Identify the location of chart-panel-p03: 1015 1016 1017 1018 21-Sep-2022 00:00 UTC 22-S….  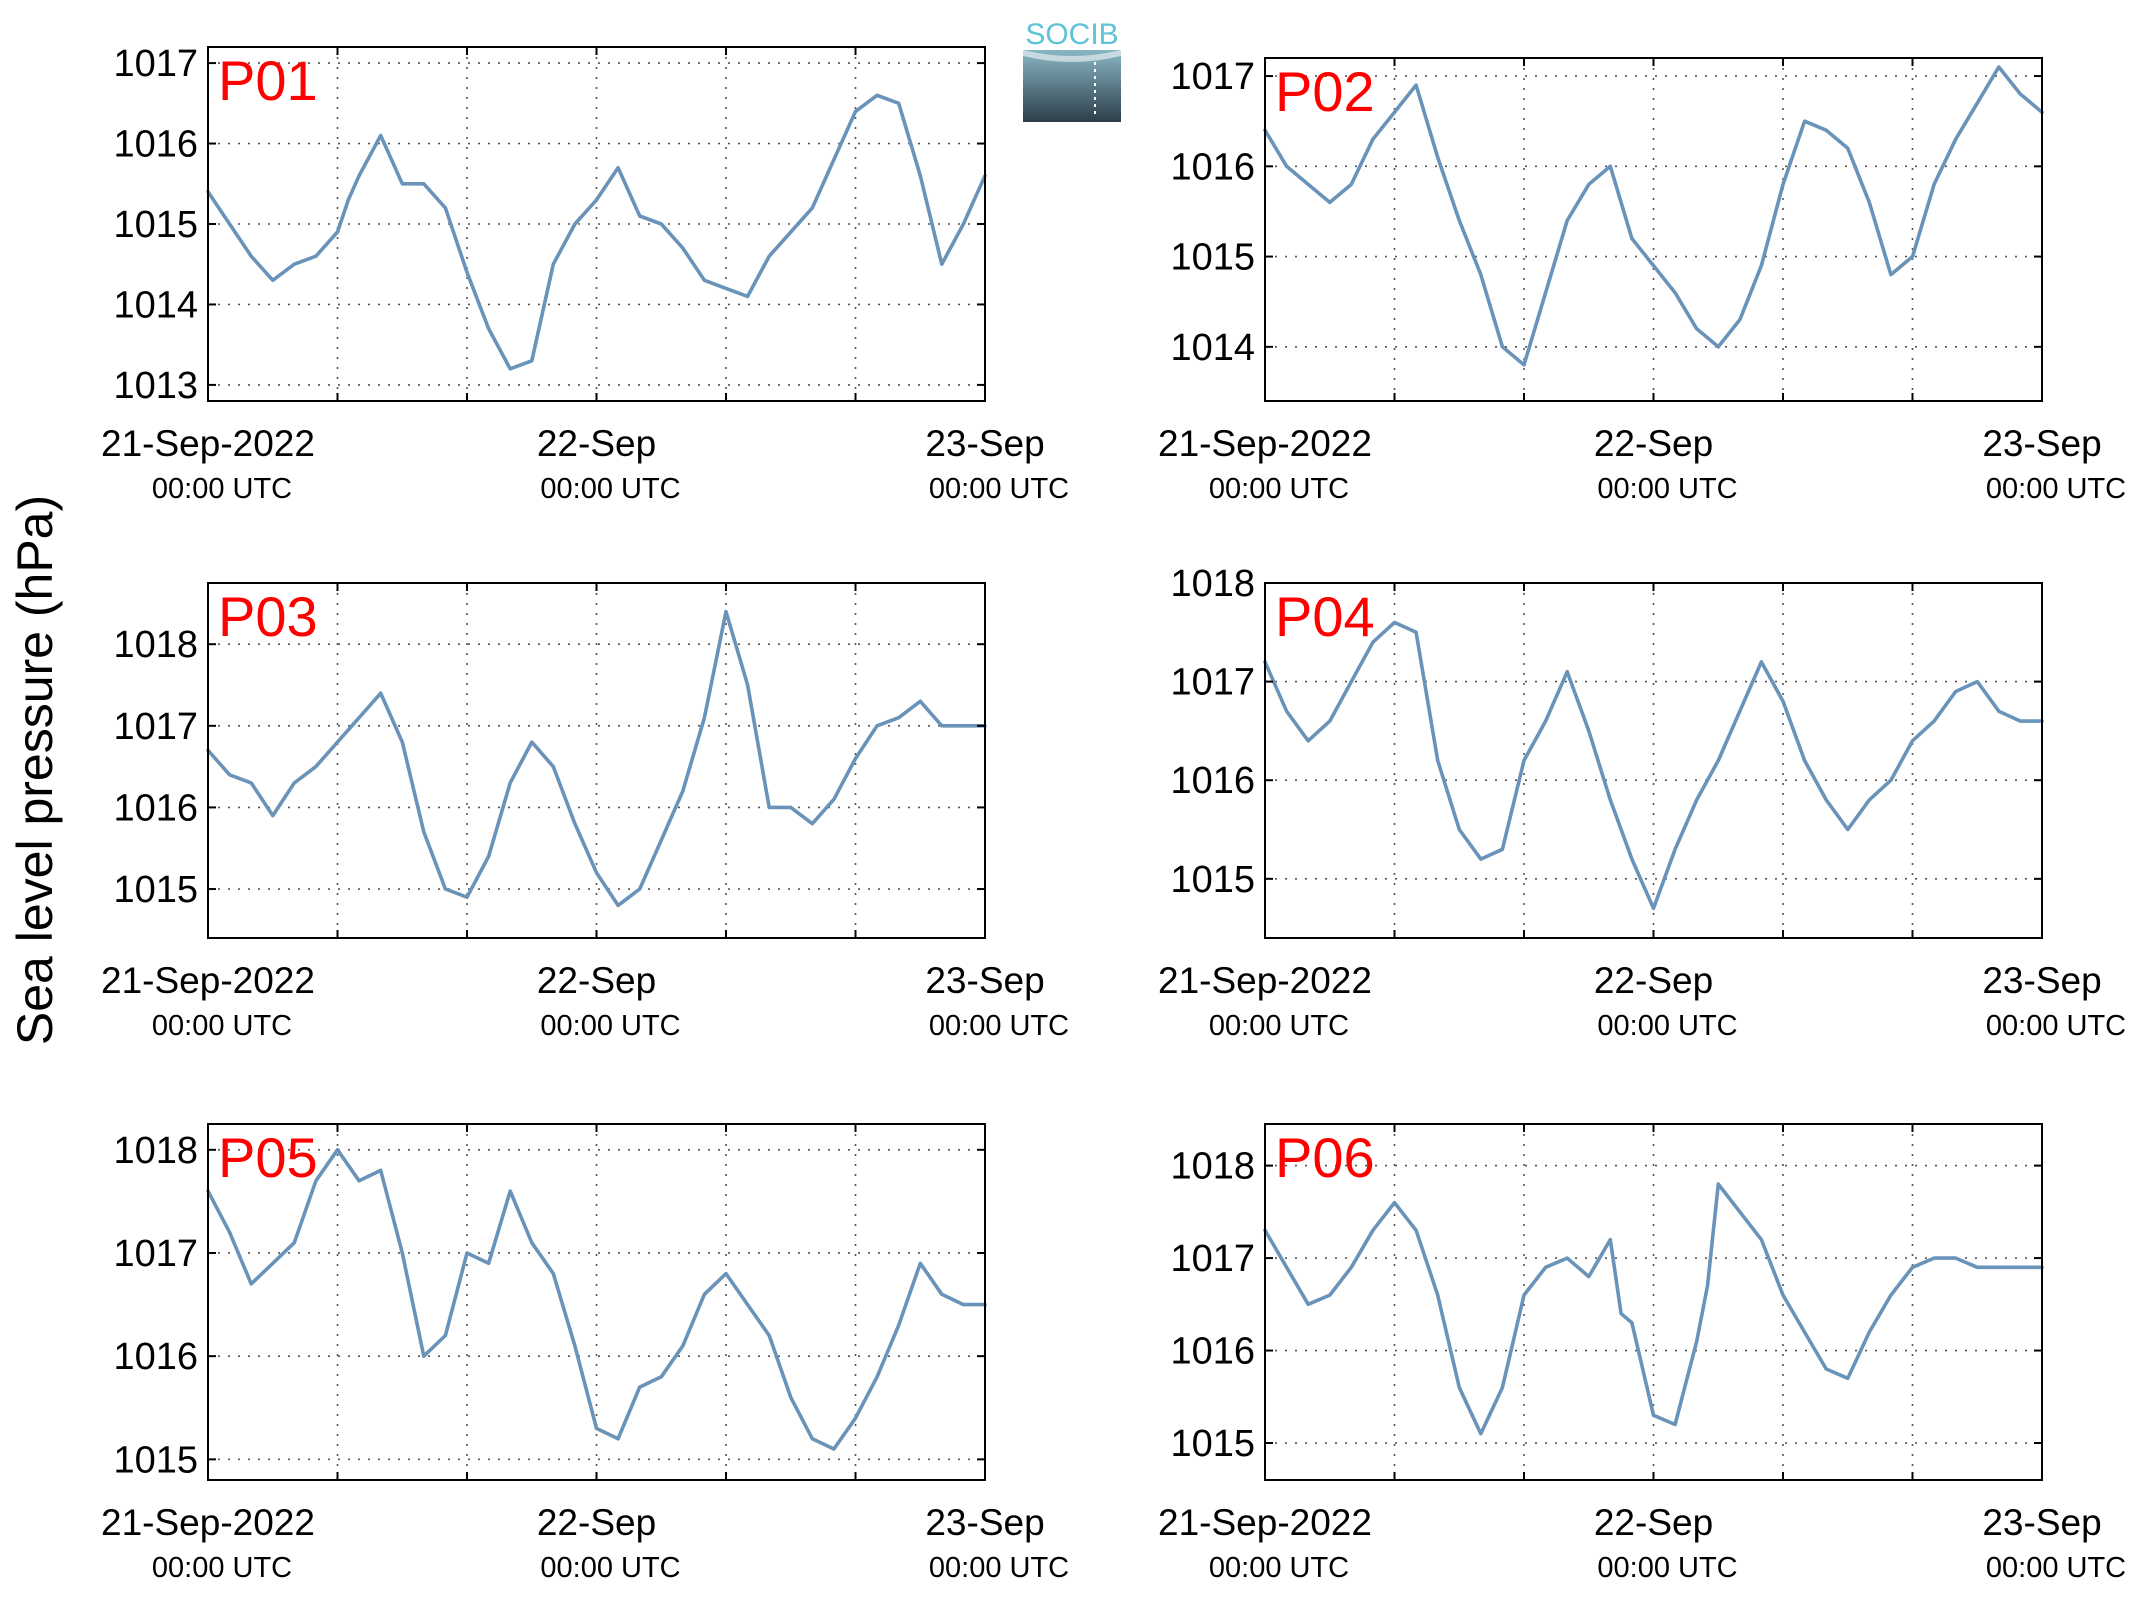
(585, 812).